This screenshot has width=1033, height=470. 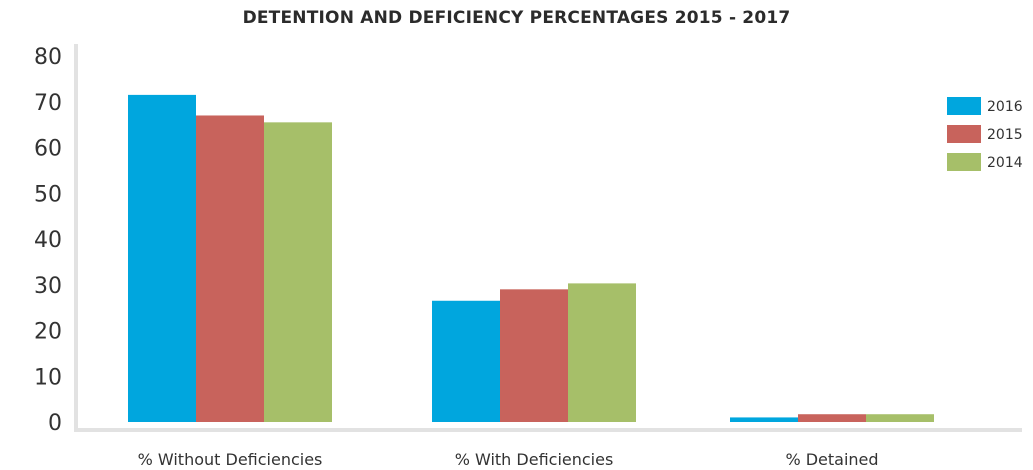 What do you see at coordinates (1005, 135) in the screenshot?
I see `legend-label-2015: 2015` at bounding box center [1005, 135].